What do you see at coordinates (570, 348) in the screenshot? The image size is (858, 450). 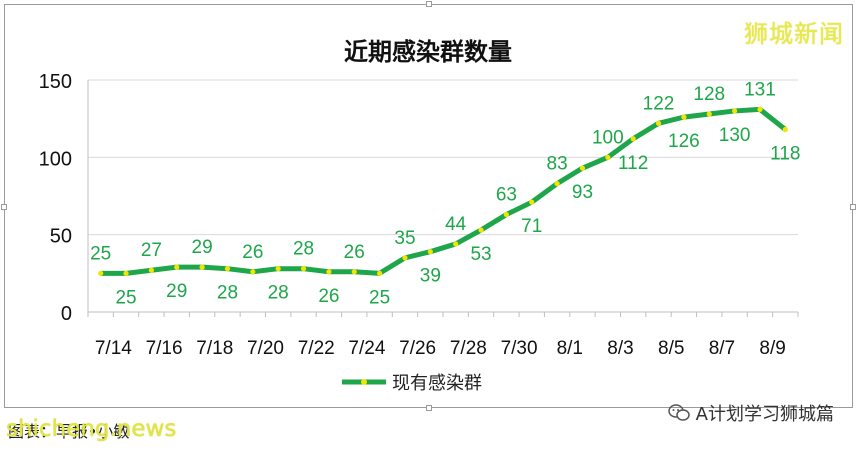 I see `x-tick-label: 8/1` at bounding box center [570, 348].